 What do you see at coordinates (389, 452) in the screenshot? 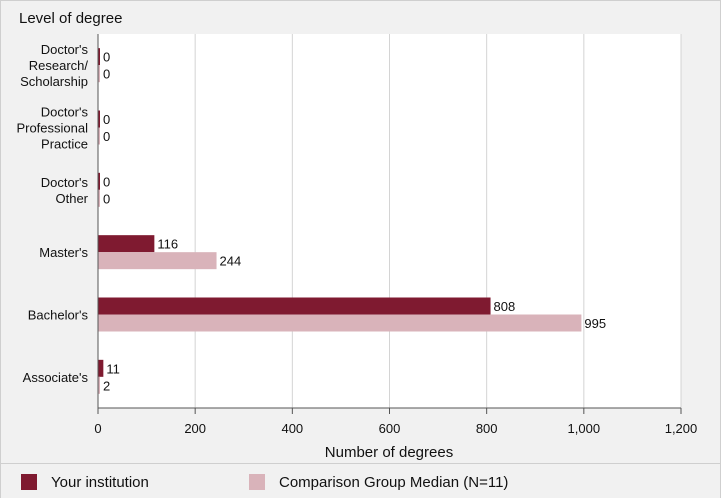
I see `x-axis-title: Number of degrees` at bounding box center [389, 452].